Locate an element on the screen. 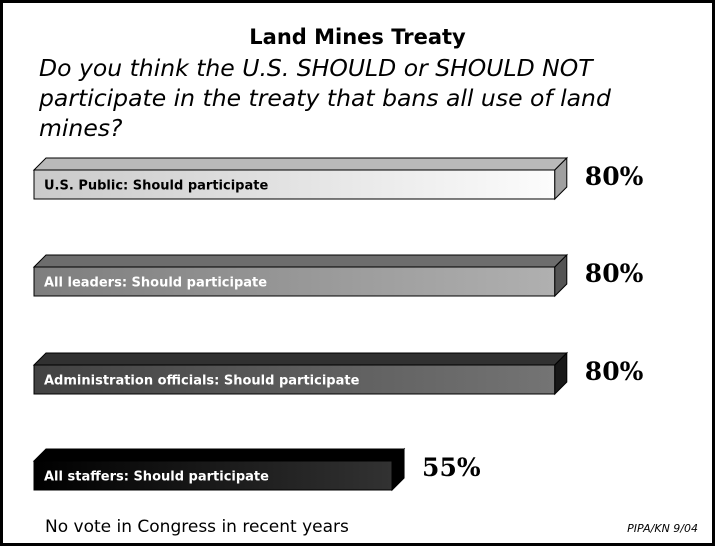  bar-category-label: All staffers: Should participate is located at coordinates (156, 477).